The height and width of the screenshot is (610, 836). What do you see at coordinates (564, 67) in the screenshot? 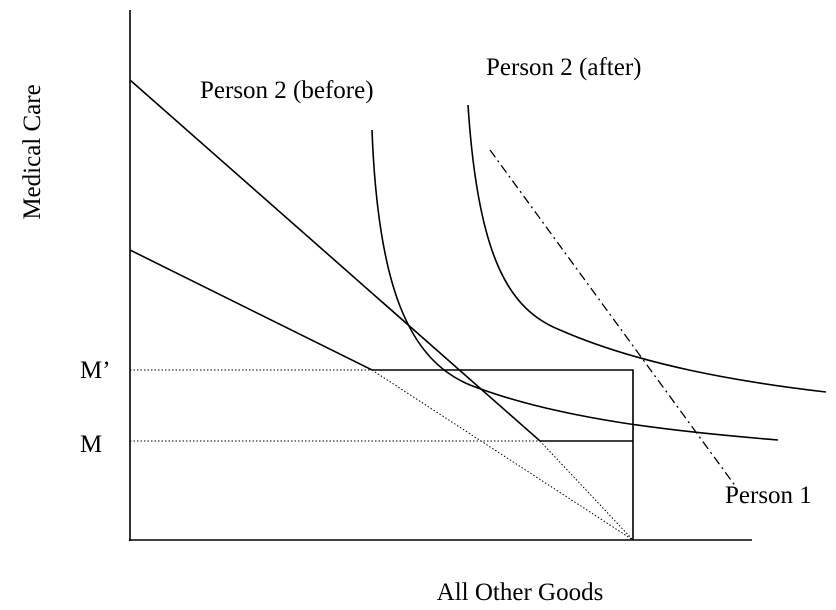
I see `label-person2-after: Person 2 (after)` at bounding box center [564, 67].